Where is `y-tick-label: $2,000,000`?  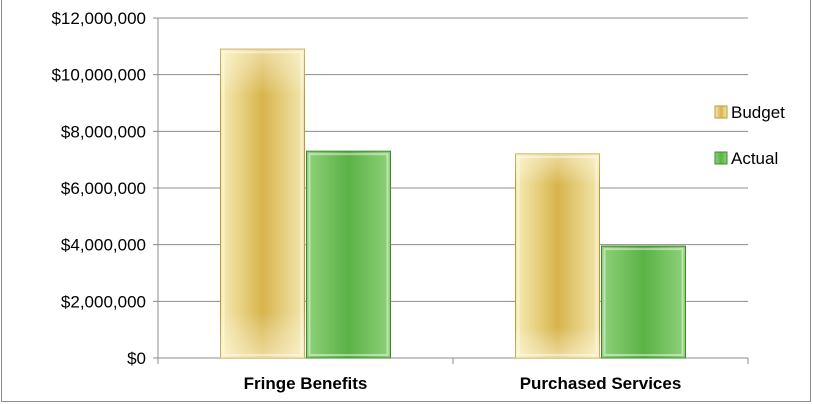 y-tick-label: $2,000,000 is located at coordinates (103, 301).